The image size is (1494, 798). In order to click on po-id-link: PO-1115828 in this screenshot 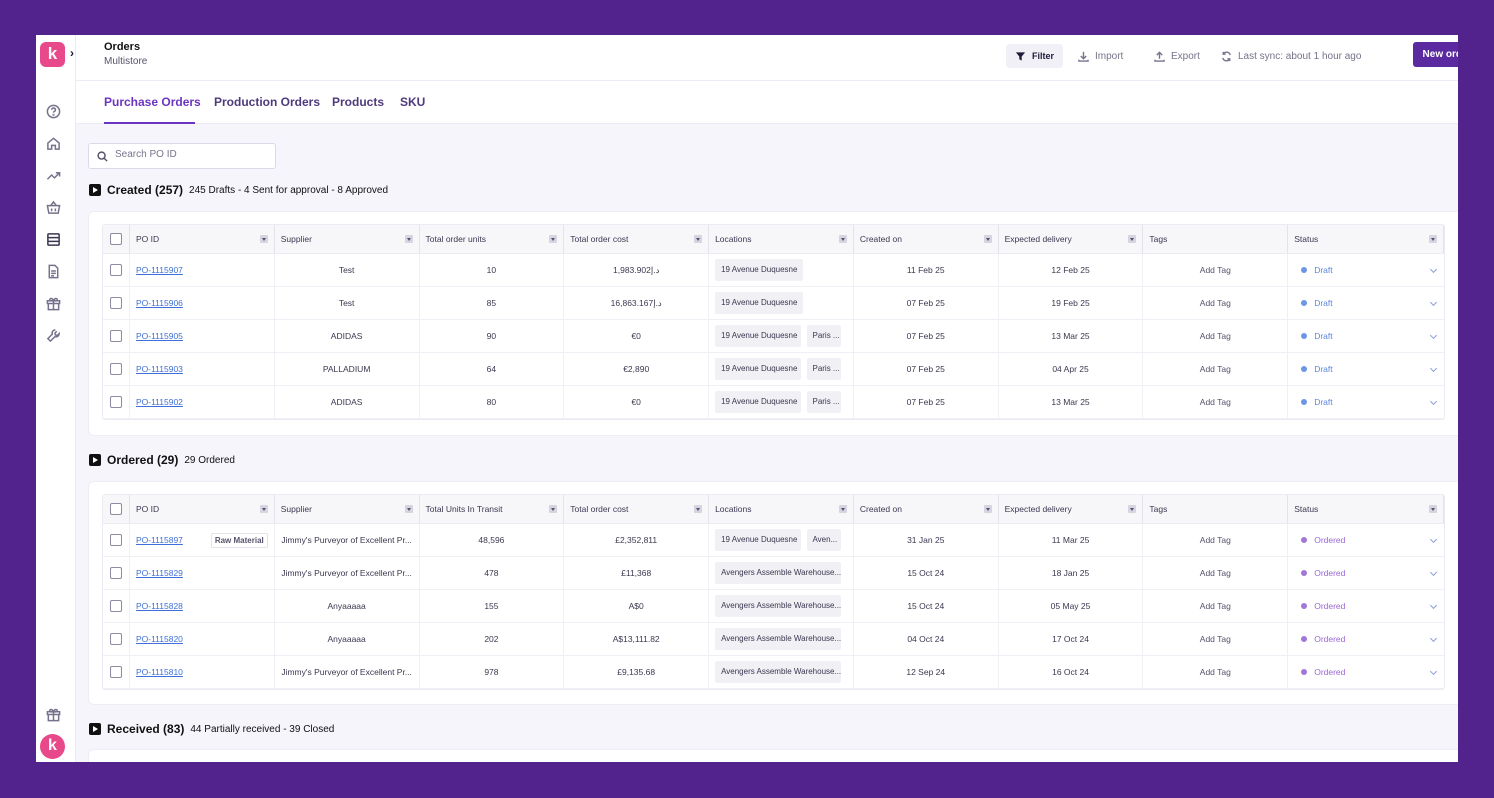, I will do `click(159, 606)`.